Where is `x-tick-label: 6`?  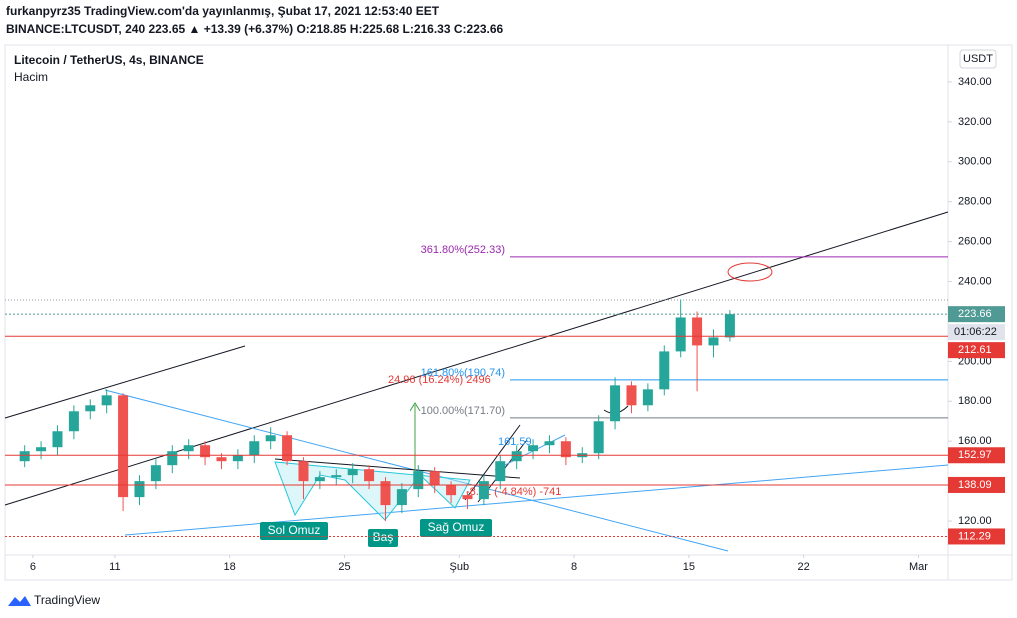
x-tick-label: 6 is located at coordinates (33, 567).